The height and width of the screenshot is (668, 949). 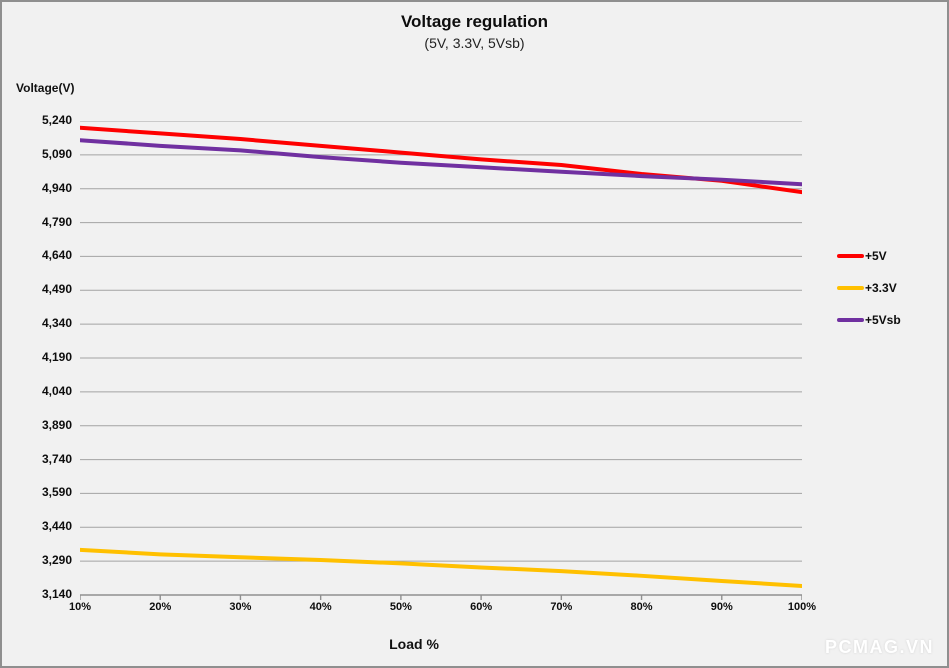 What do you see at coordinates (56, 255) in the screenshot?
I see `y-tick-label: 4,640` at bounding box center [56, 255].